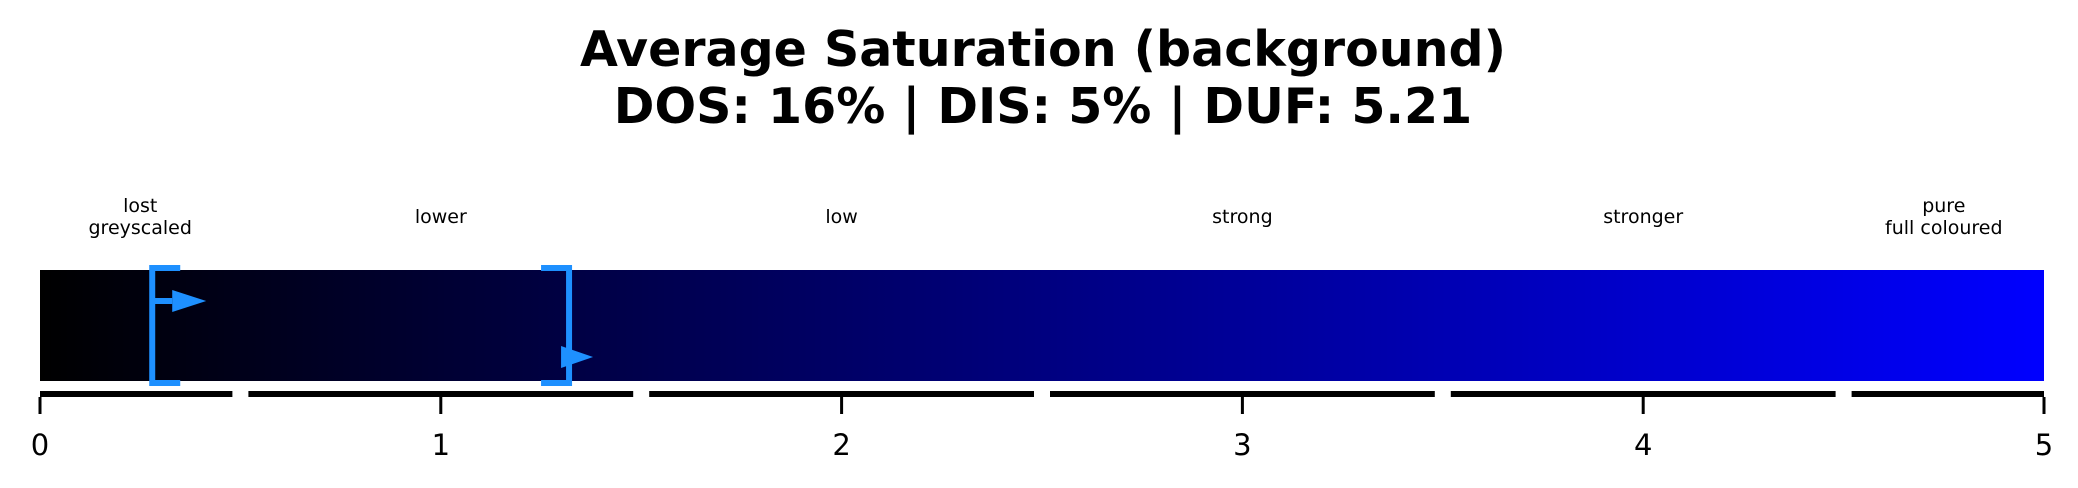 This screenshot has width=2078, height=488. Describe the element at coordinates (1043, 49) in the screenshot. I see `chart-title-line-1: Average Saturation (background)` at that location.